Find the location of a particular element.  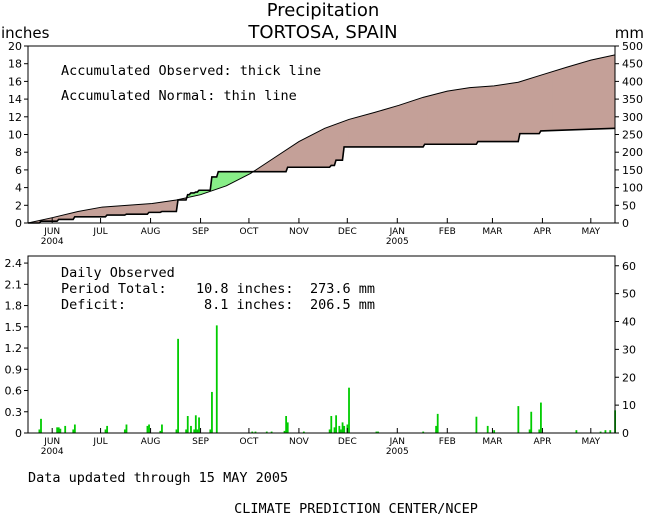

top-month-label: MAY is located at coordinates (590, 232).